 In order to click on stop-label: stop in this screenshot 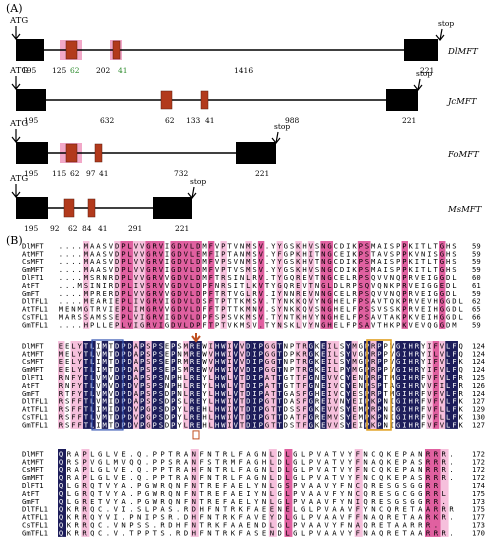, I will do `click(424, 73)`.